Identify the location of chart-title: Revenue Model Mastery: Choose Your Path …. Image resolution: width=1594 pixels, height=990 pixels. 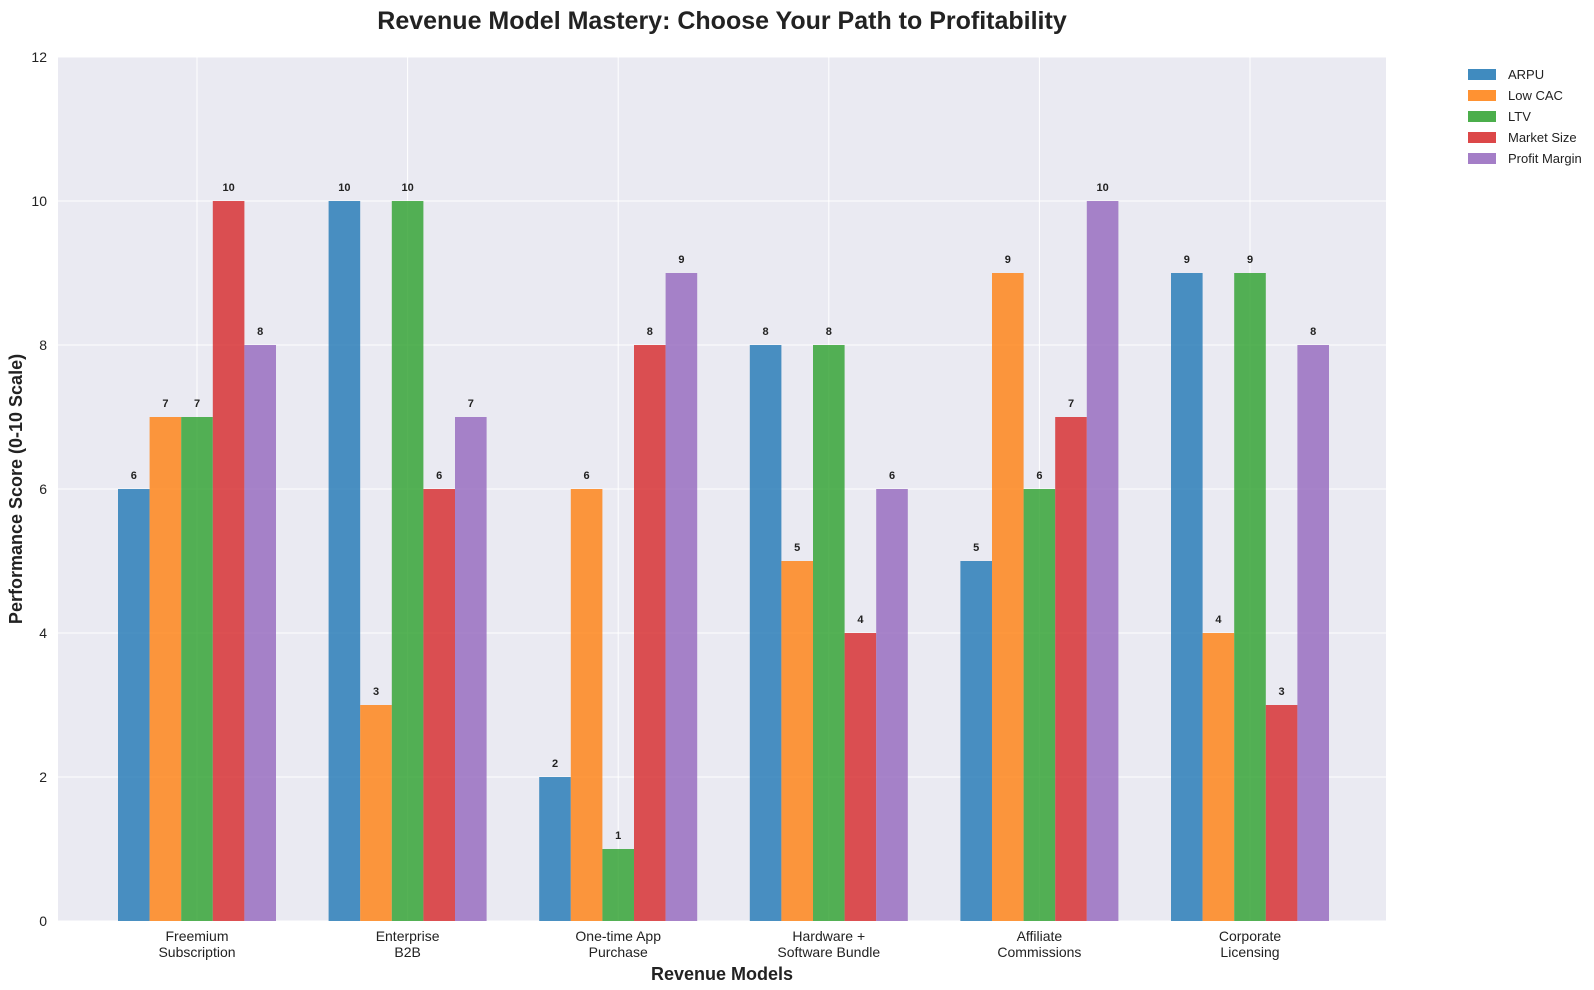
(722, 21).